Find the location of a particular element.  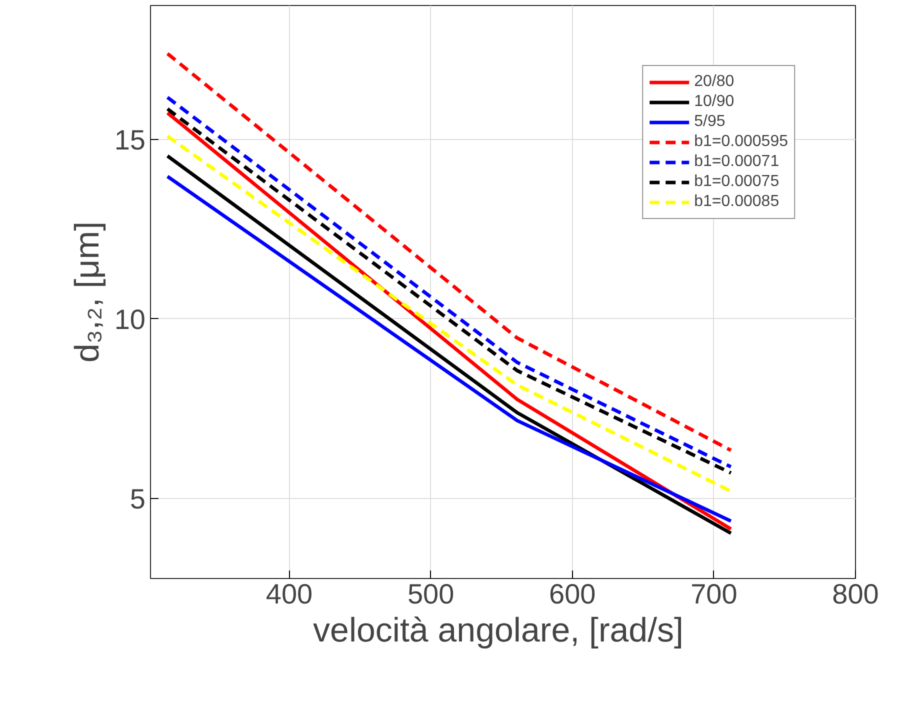

y-tick-label: 5 is located at coordinates (138, 498).